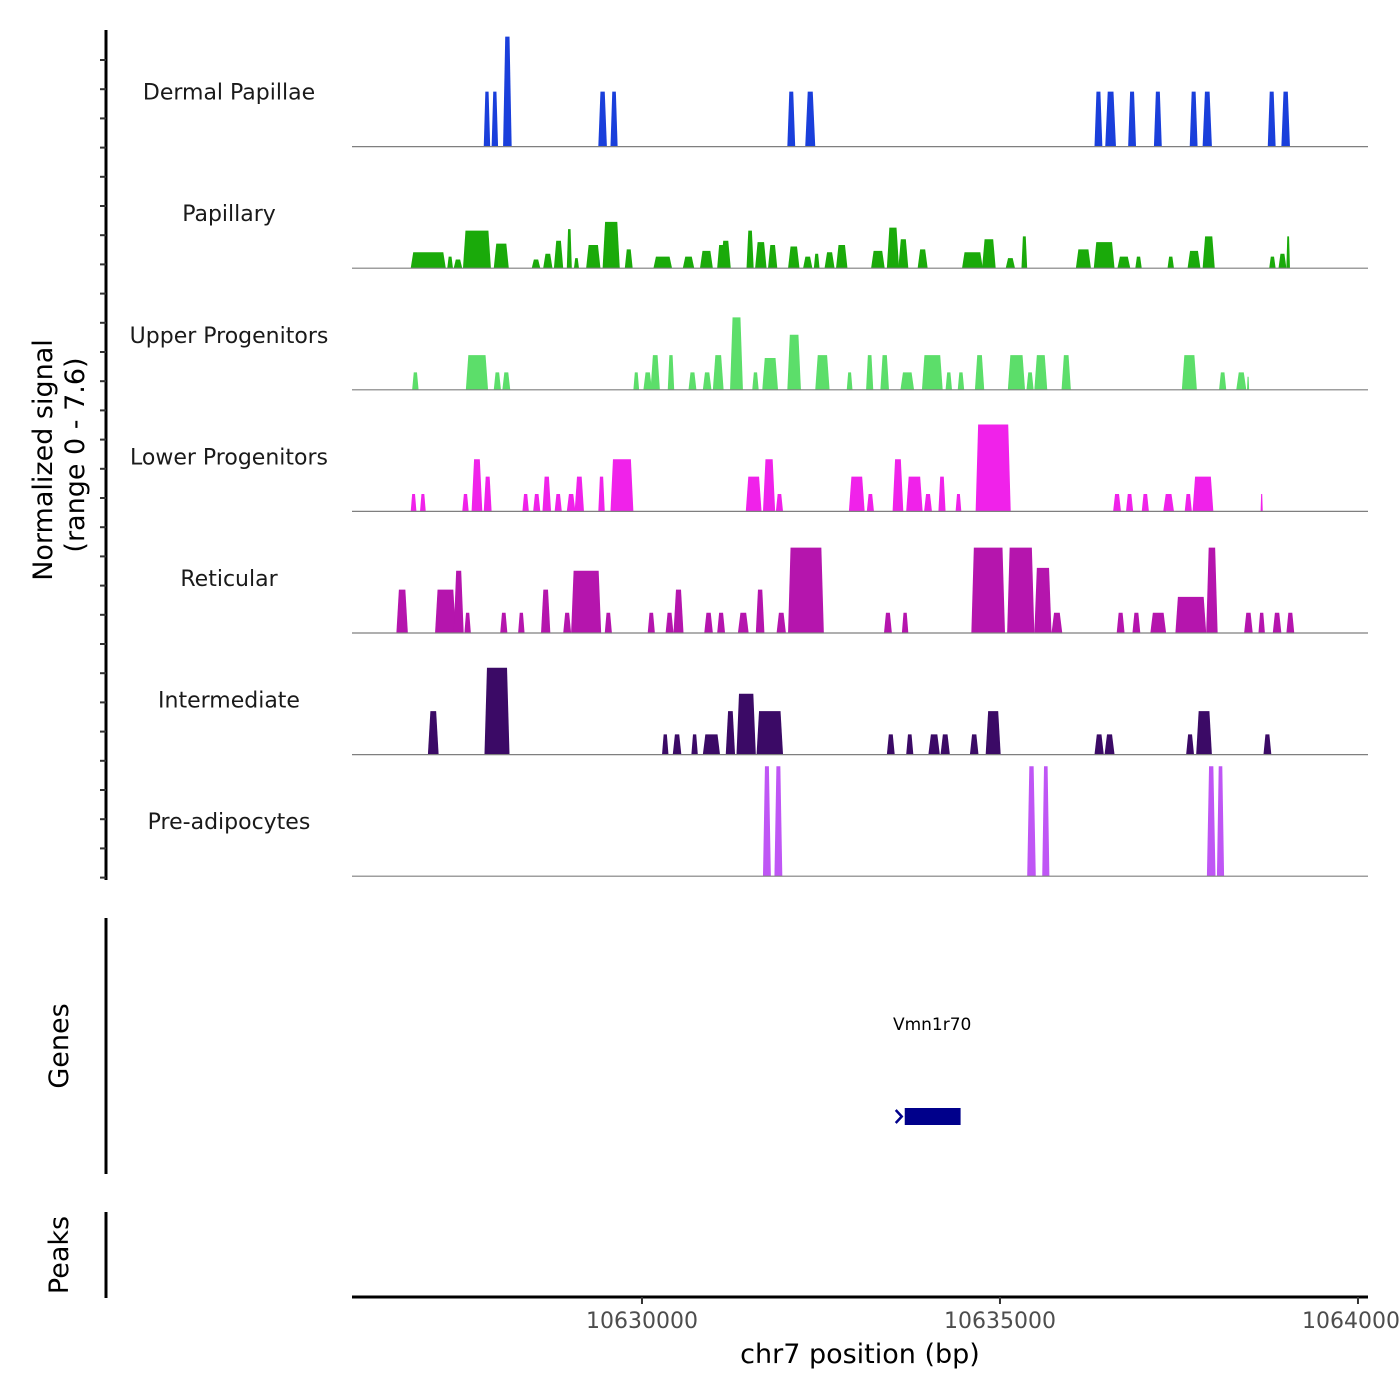 This screenshot has height=1400, width=1400. Describe the element at coordinates (229, 701) in the screenshot. I see `track-label: Intermediate` at that location.